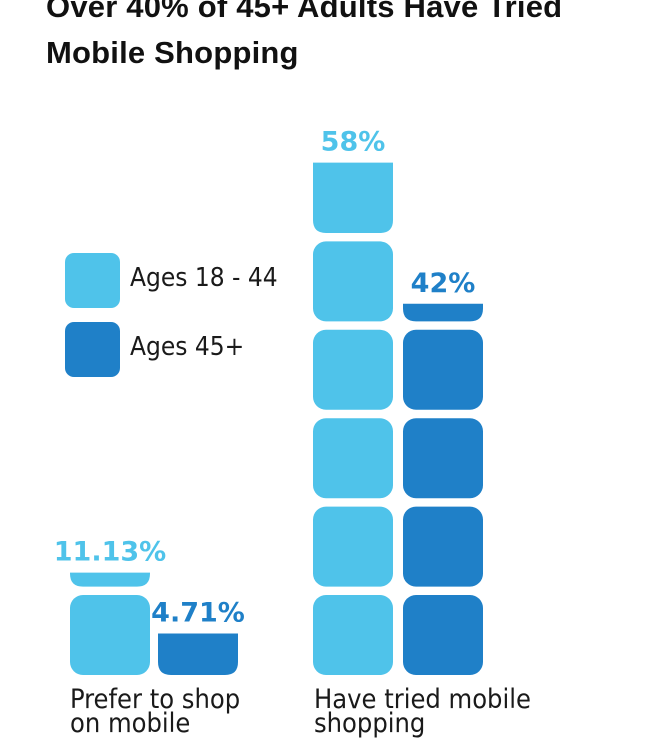 This screenshot has height=739, width=660. I want to click on data-label-have-tried-ages-45-plus: 42%, so click(443, 283).